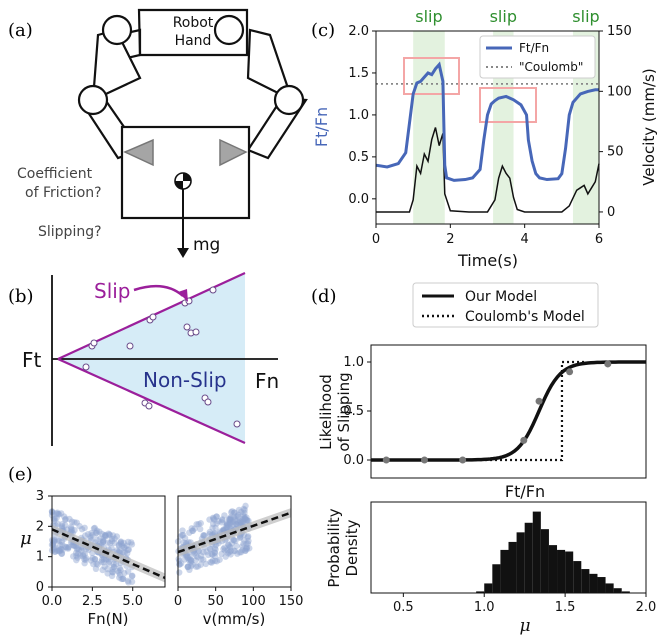  I want to click on x-tick-label: 0.0, so click(52, 601).